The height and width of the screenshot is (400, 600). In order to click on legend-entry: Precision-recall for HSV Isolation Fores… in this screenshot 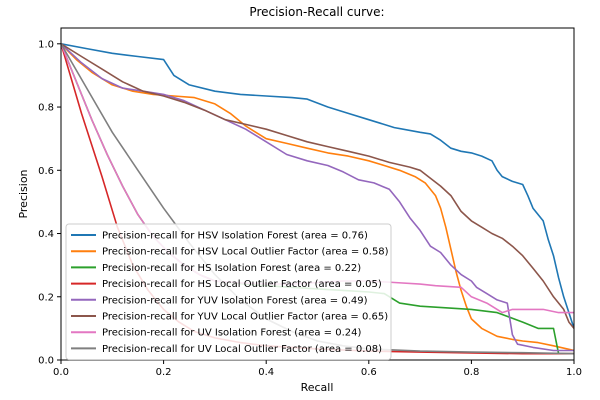, I will do `click(235, 236)`.